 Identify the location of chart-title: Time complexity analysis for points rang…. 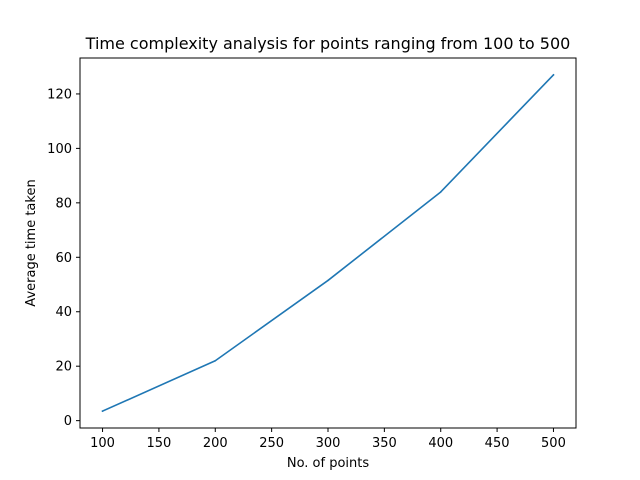
(328, 43).